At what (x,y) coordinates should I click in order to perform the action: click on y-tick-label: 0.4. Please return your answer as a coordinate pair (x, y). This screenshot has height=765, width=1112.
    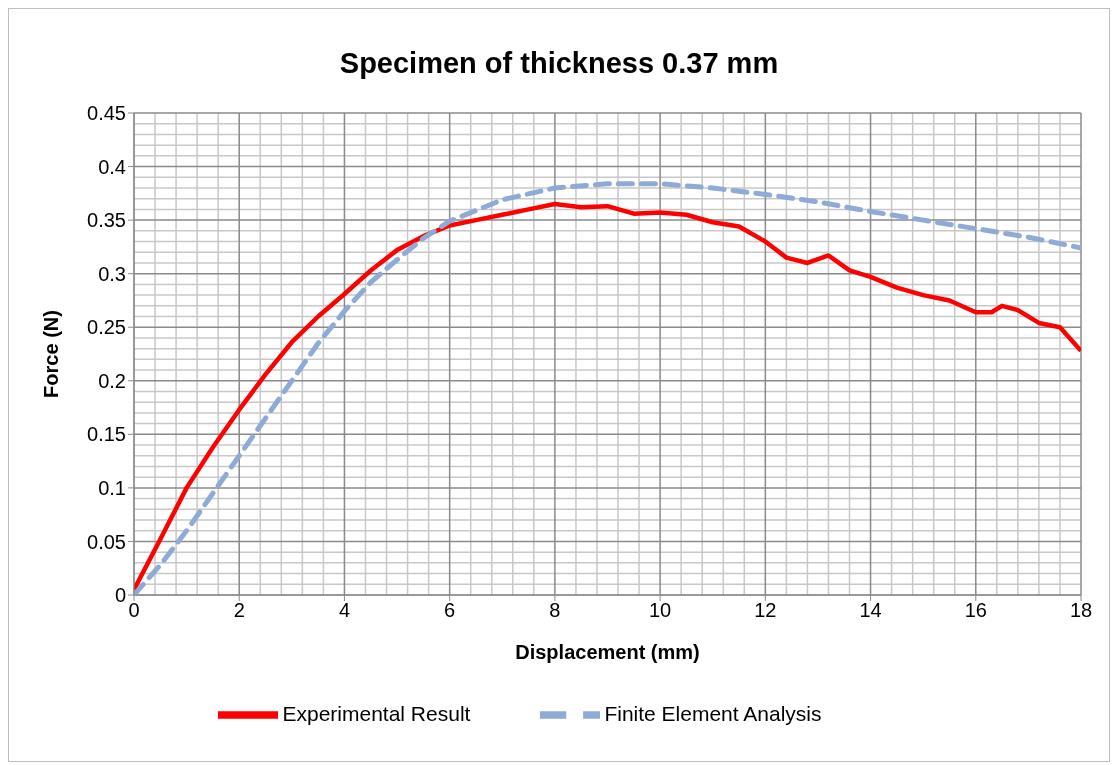
    Looking at the image, I should click on (112, 166).